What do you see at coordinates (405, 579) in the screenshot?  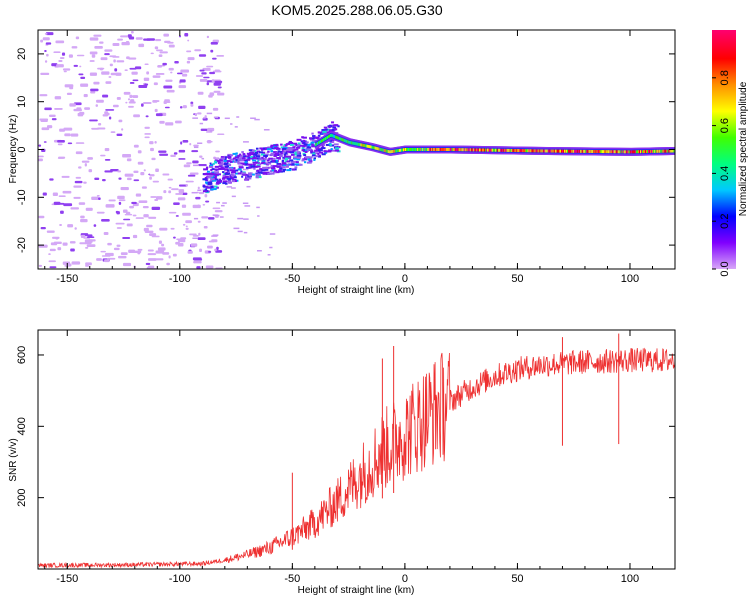 I see `x-tick-label: 0` at bounding box center [405, 579].